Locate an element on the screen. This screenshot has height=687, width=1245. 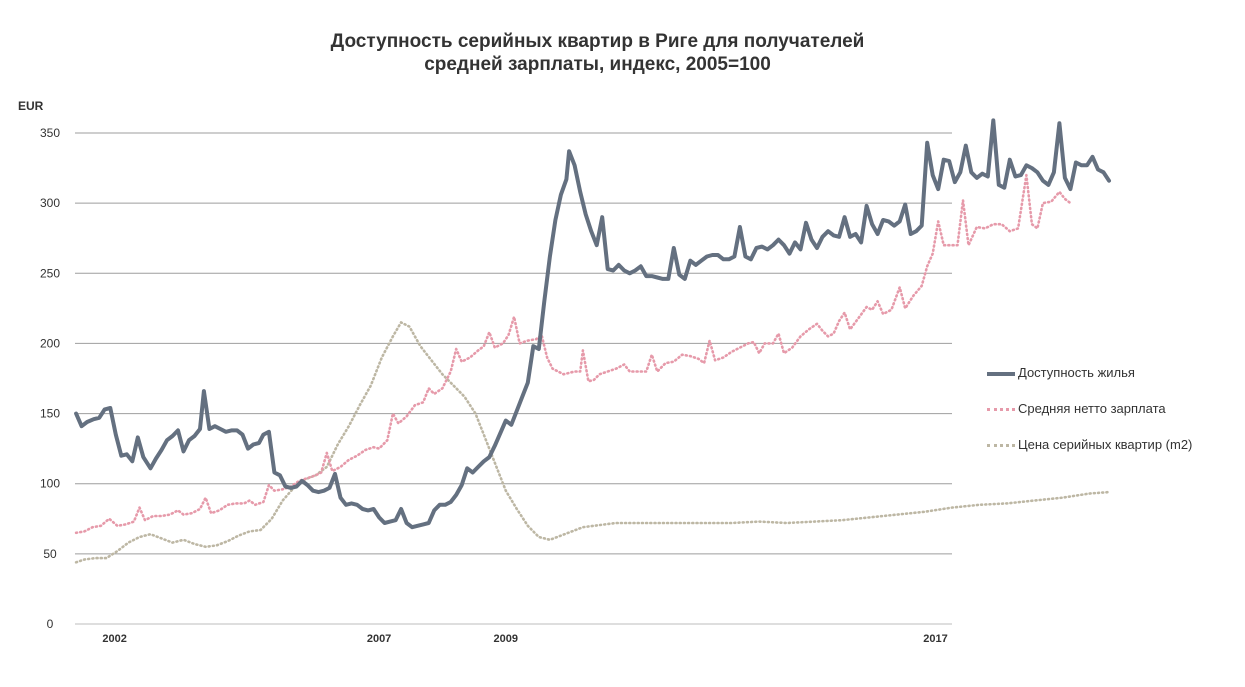
y-tick-label: 350 is located at coordinates (50, 133).